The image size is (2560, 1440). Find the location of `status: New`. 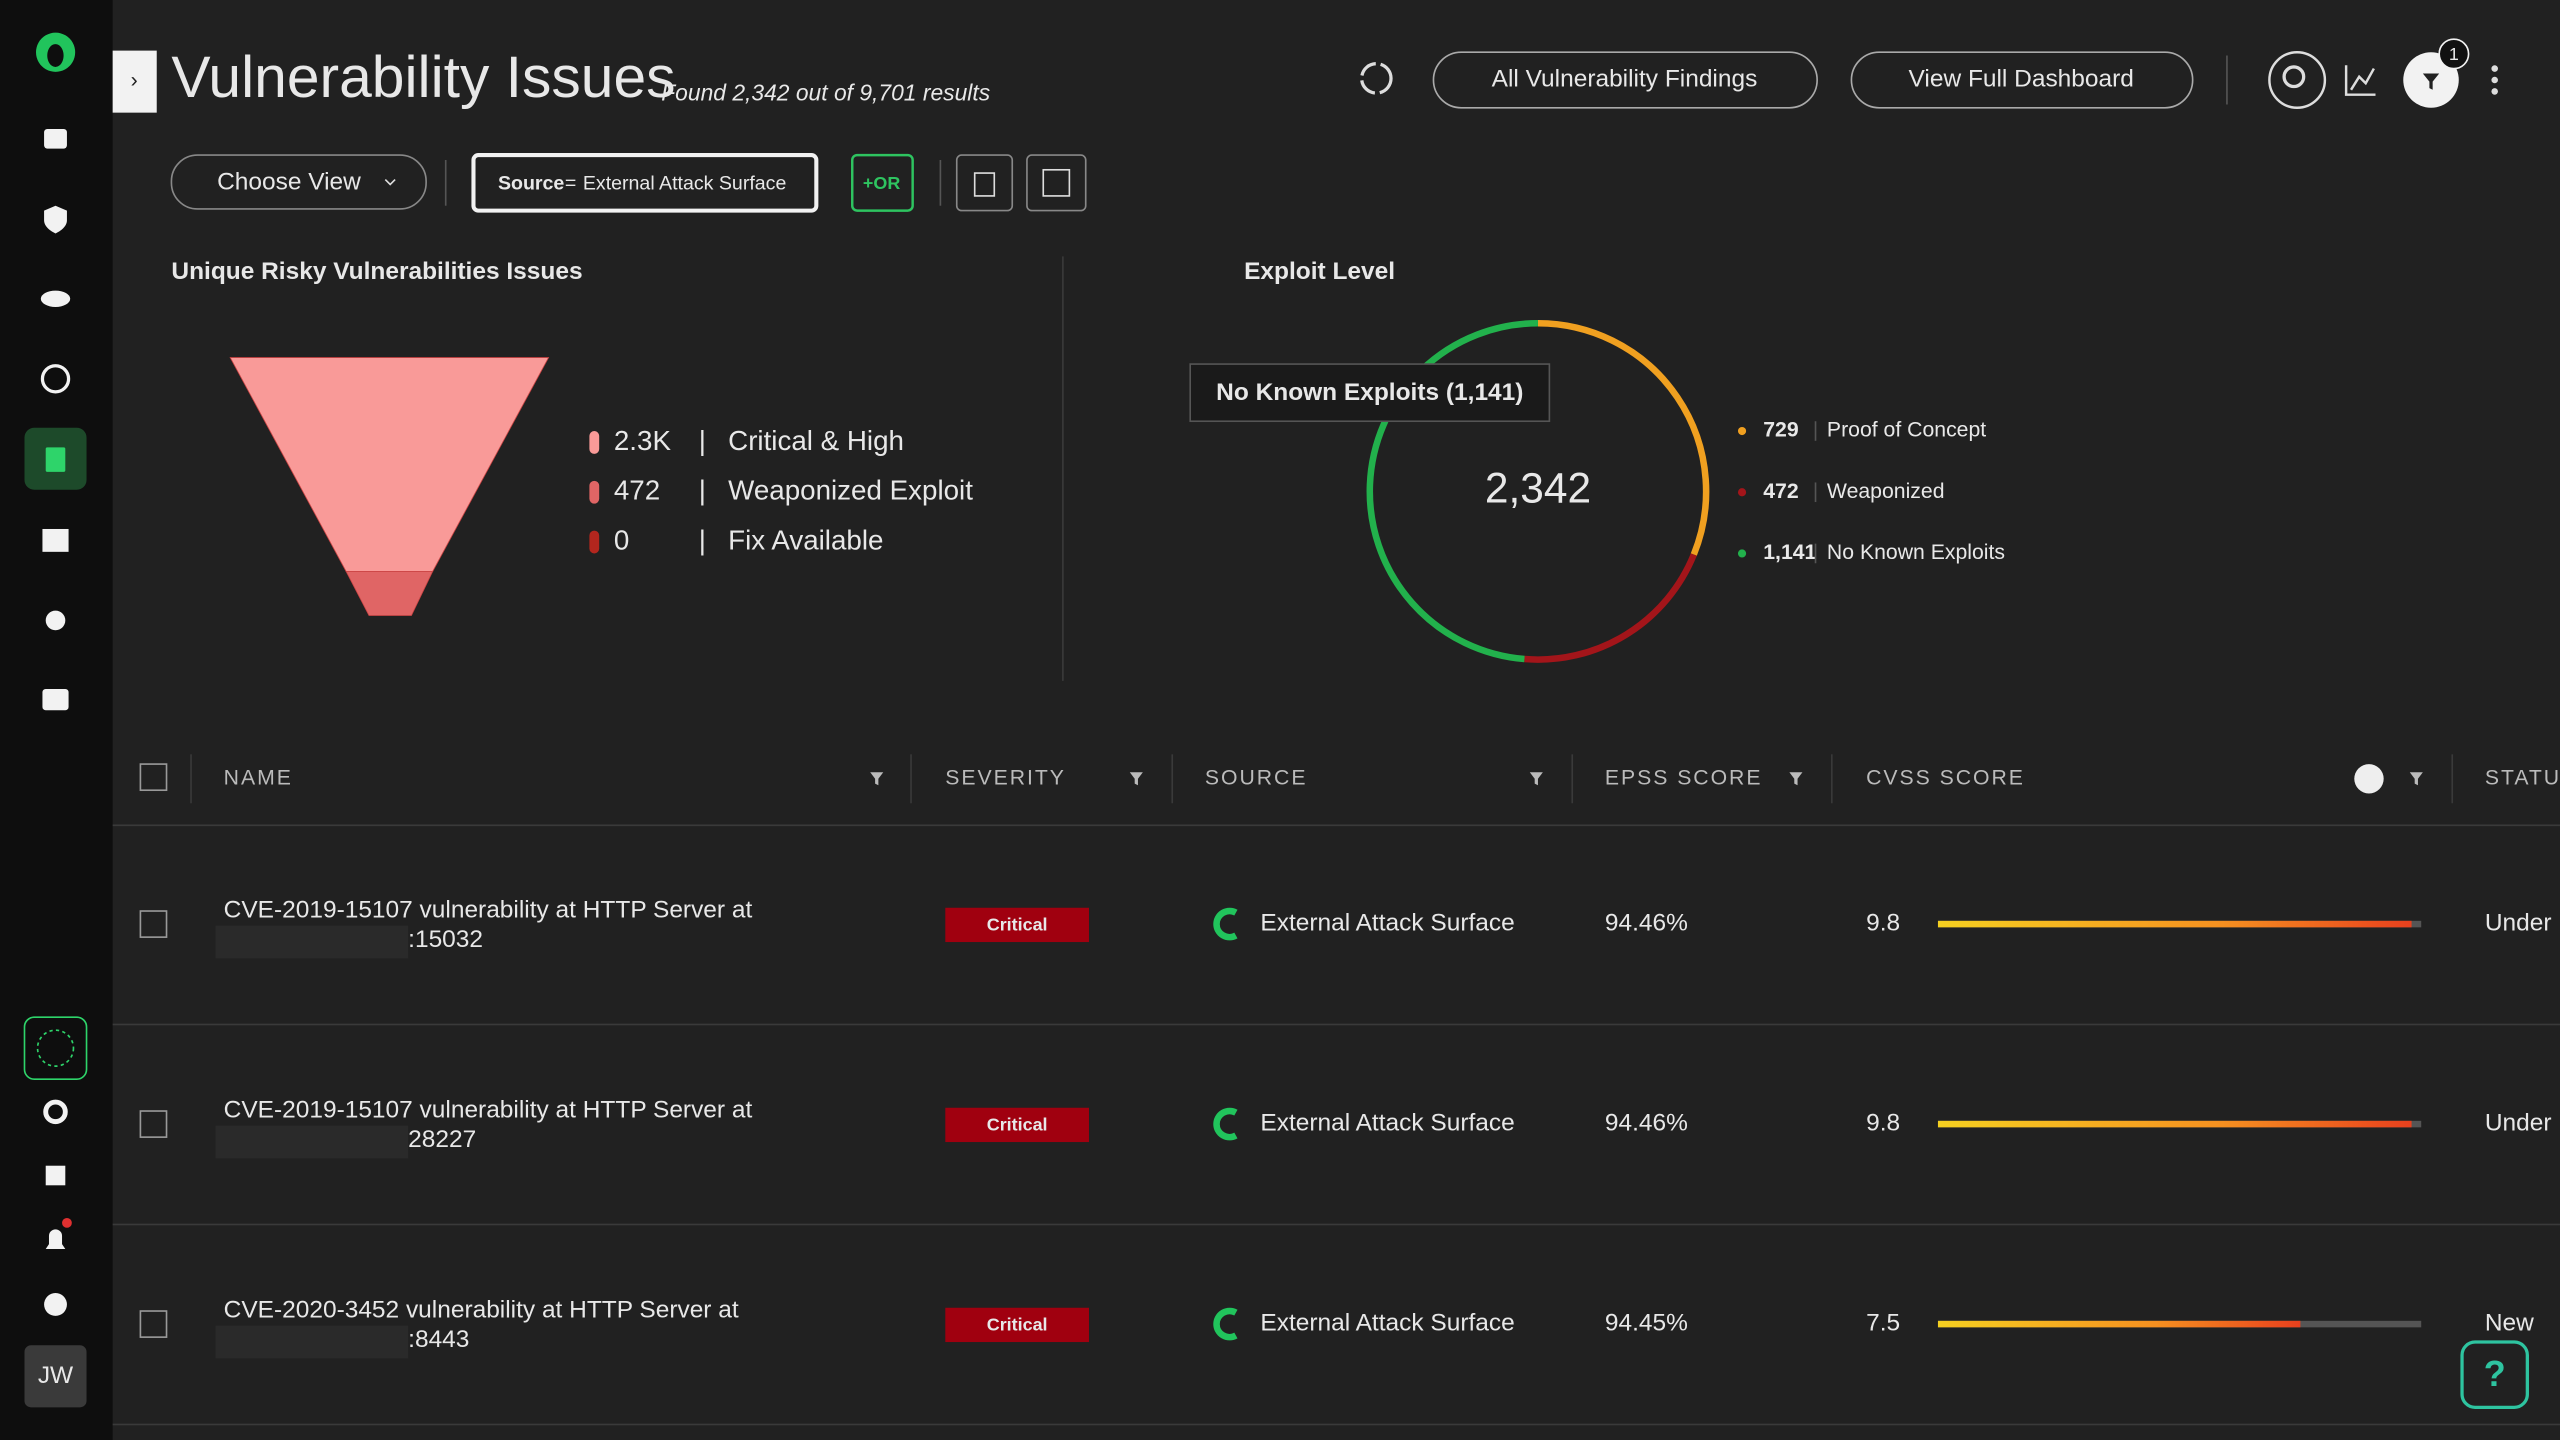

status: New is located at coordinates (2509, 1323).